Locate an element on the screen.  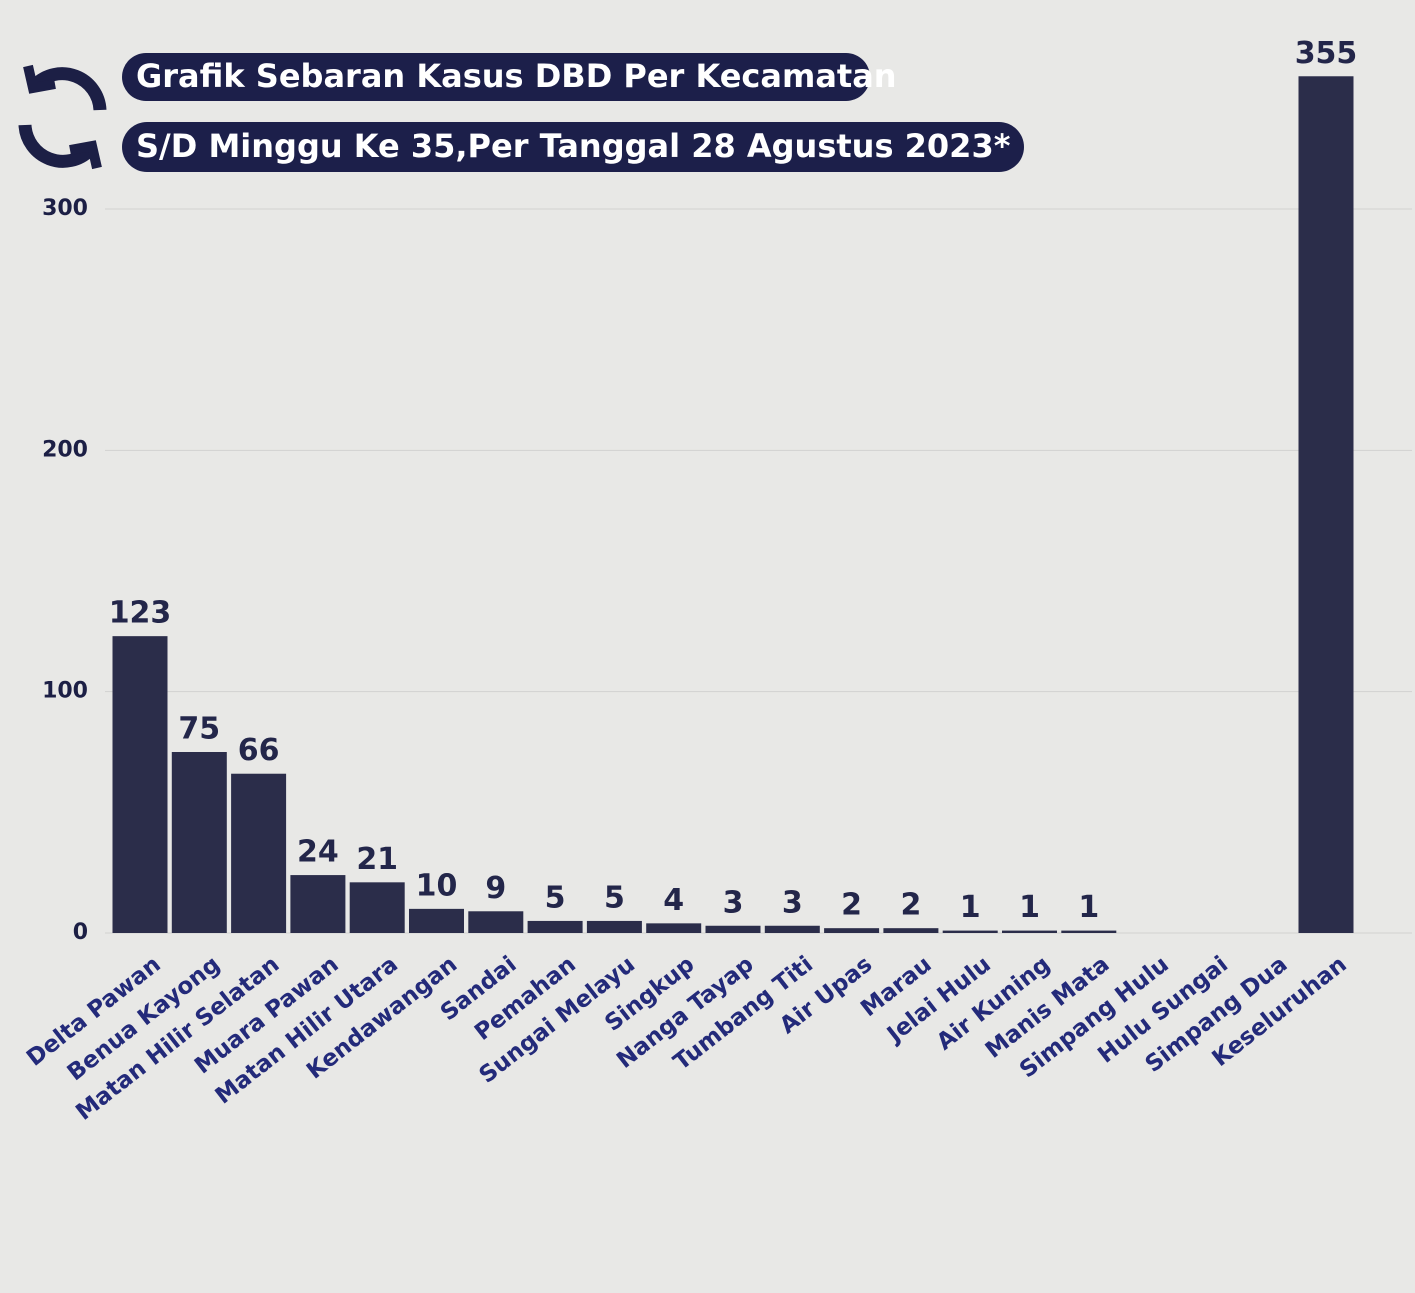
title-pill is located at coordinates (496, 77).